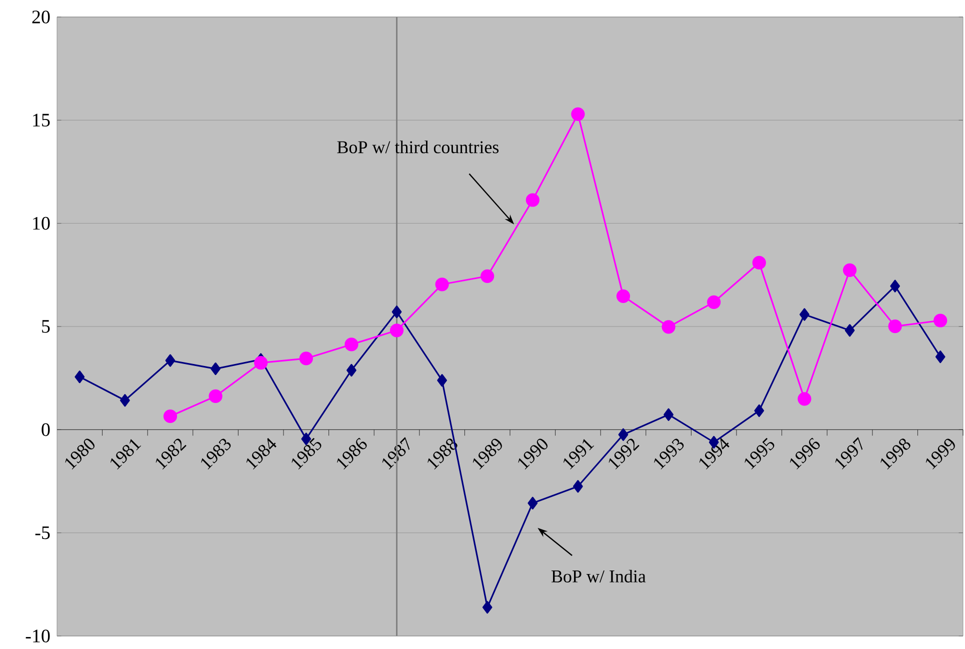  Describe the element at coordinates (598, 576) in the screenshot. I see `text: BoP w/ India` at that location.